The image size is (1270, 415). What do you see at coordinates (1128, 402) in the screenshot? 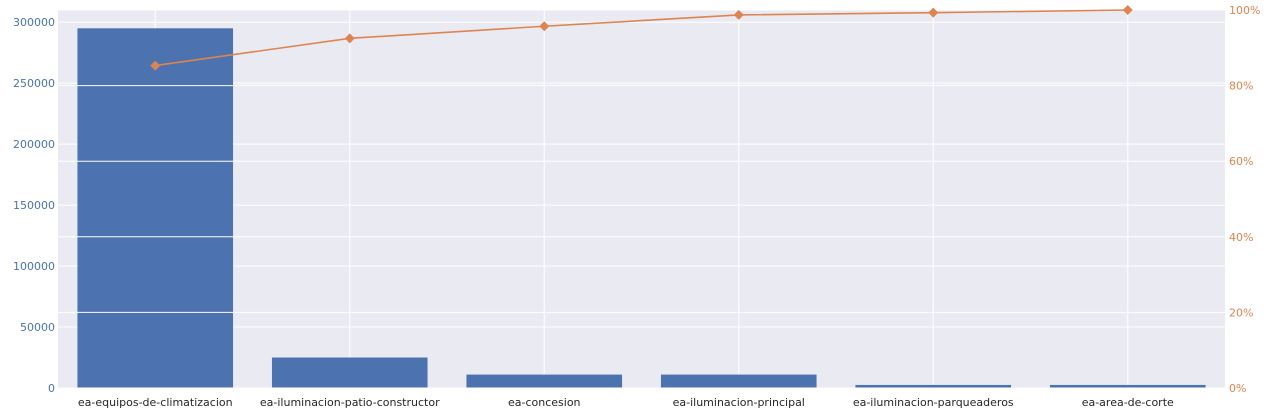
I see `x-tick-label-5: ea-area-de-corte` at bounding box center [1128, 402].